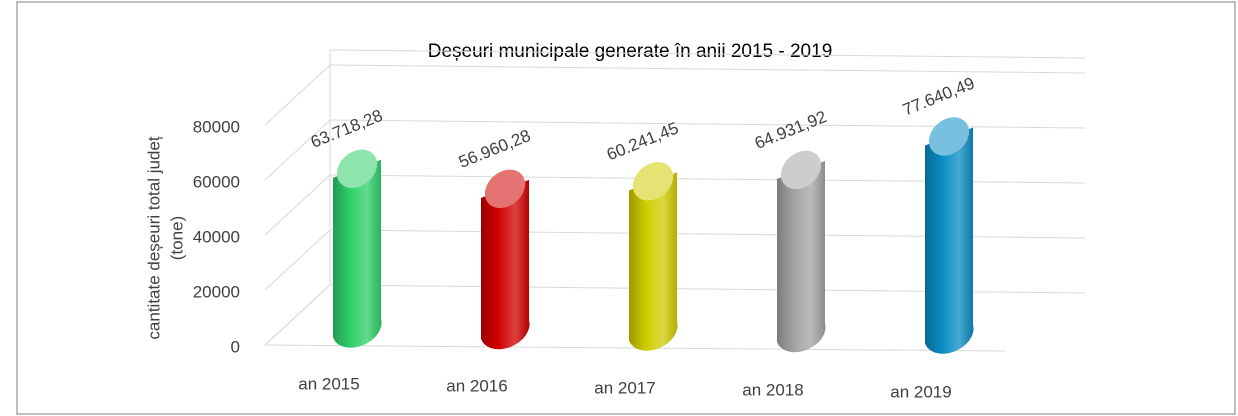  What do you see at coordinates (624, 387) in the screenshot?
I see `x-tick-label: an 2017` at bounding box center [624, 387].